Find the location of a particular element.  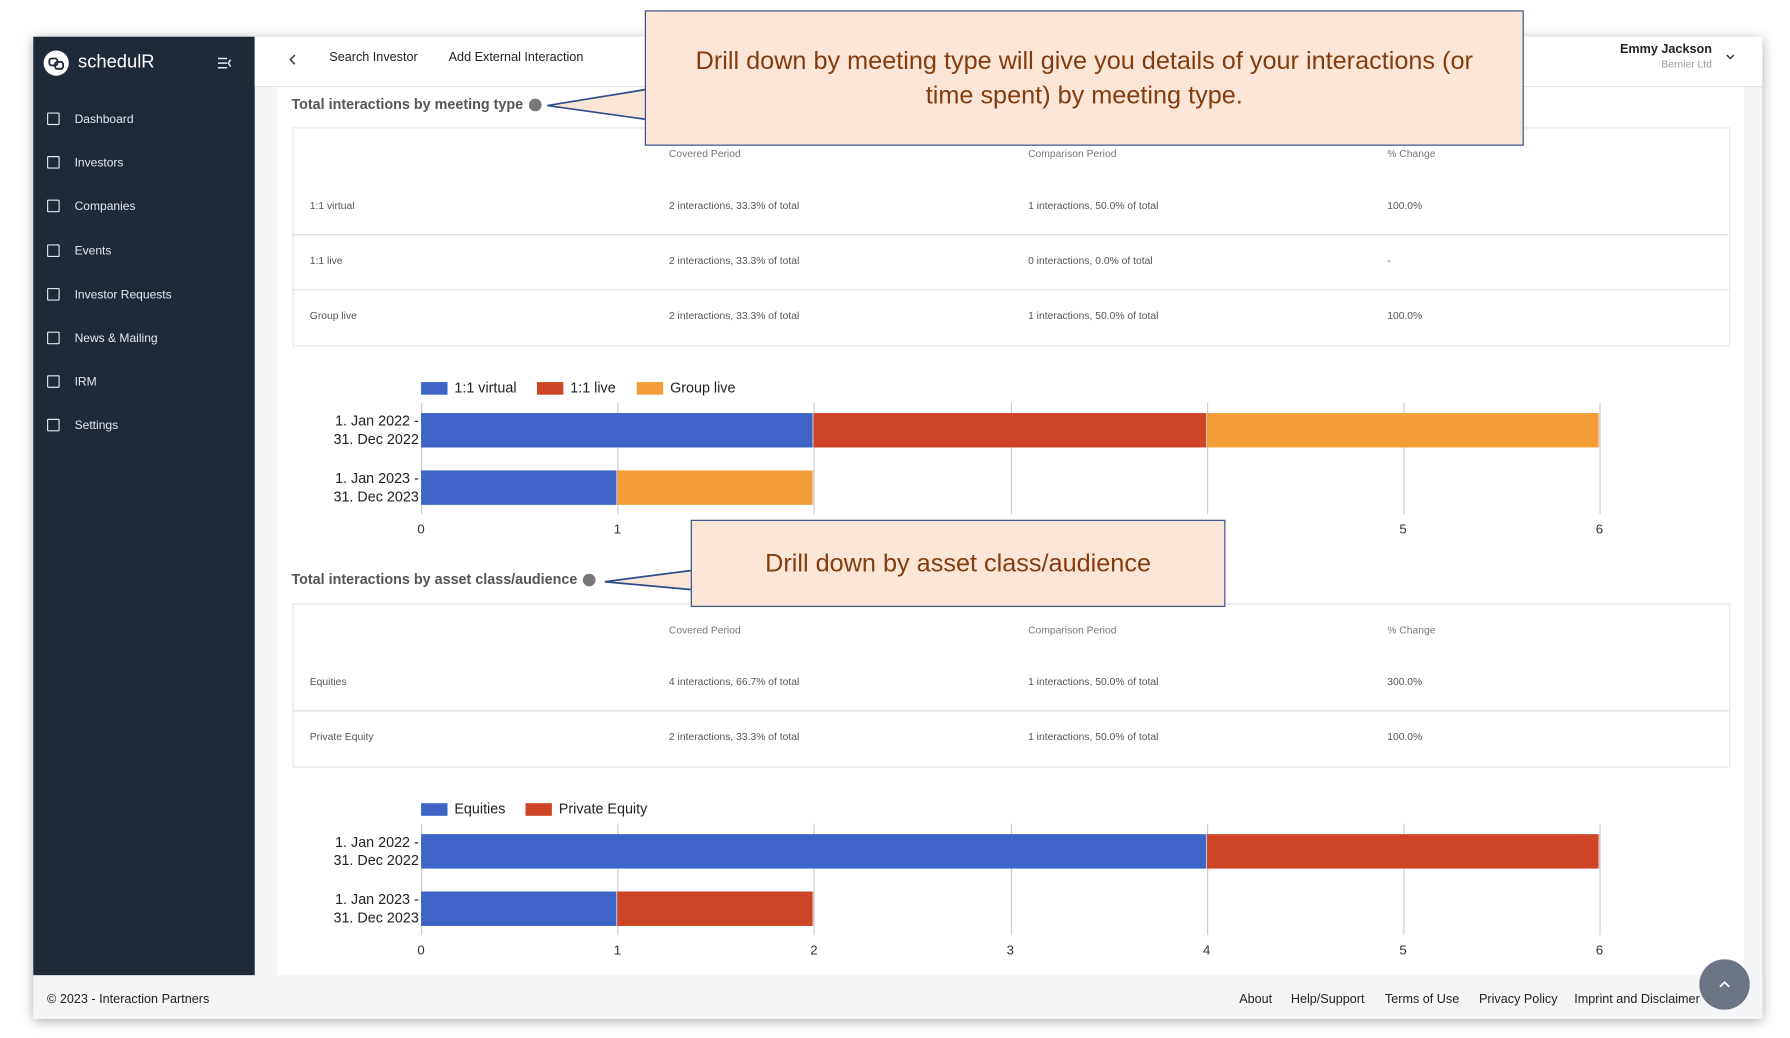

x-tick-label: 4 is located at coordinates (1206, 951).